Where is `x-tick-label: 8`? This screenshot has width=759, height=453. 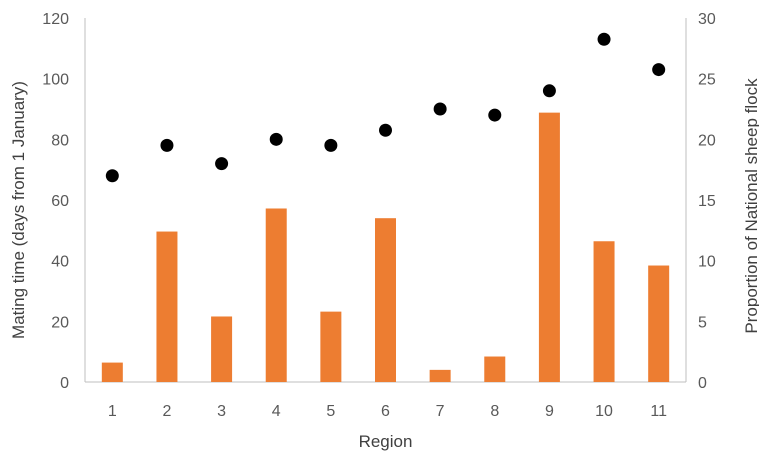
x-tick-label: 8 is located at coordinates (494, 411).